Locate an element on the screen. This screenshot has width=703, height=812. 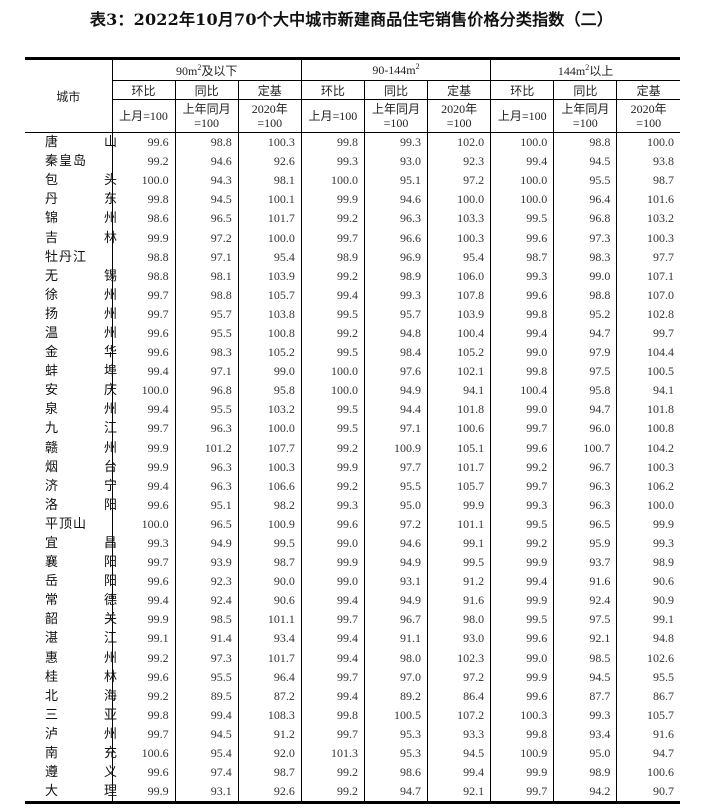
city-char: 遵 is located at coordinates (52, 773).